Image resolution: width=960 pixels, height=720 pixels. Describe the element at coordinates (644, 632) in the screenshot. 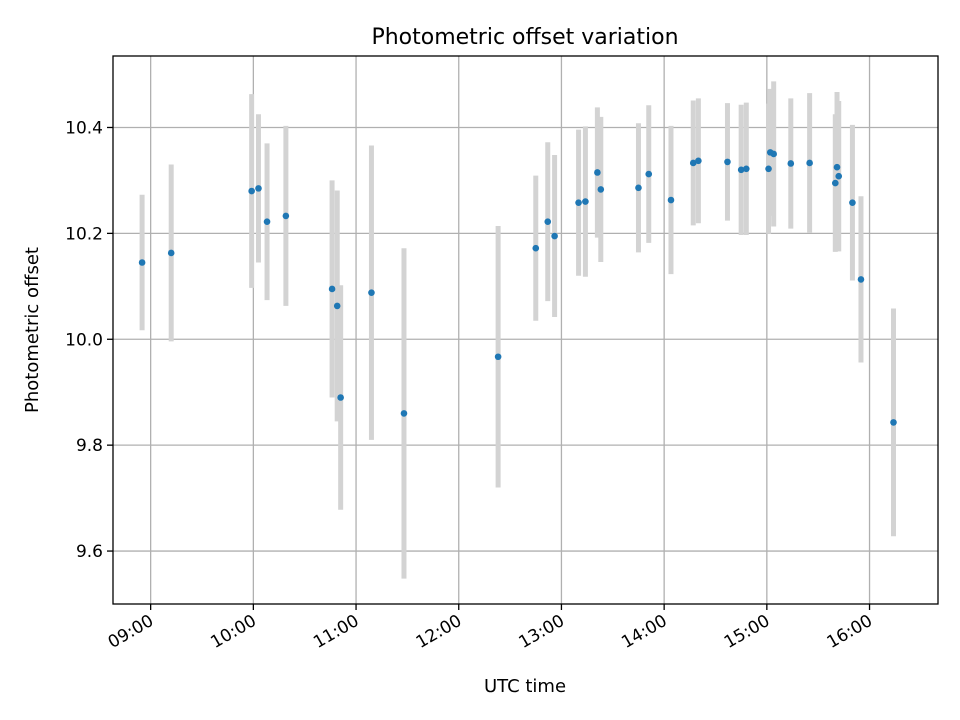

I see `x-tick-label: 14:00` at that location.